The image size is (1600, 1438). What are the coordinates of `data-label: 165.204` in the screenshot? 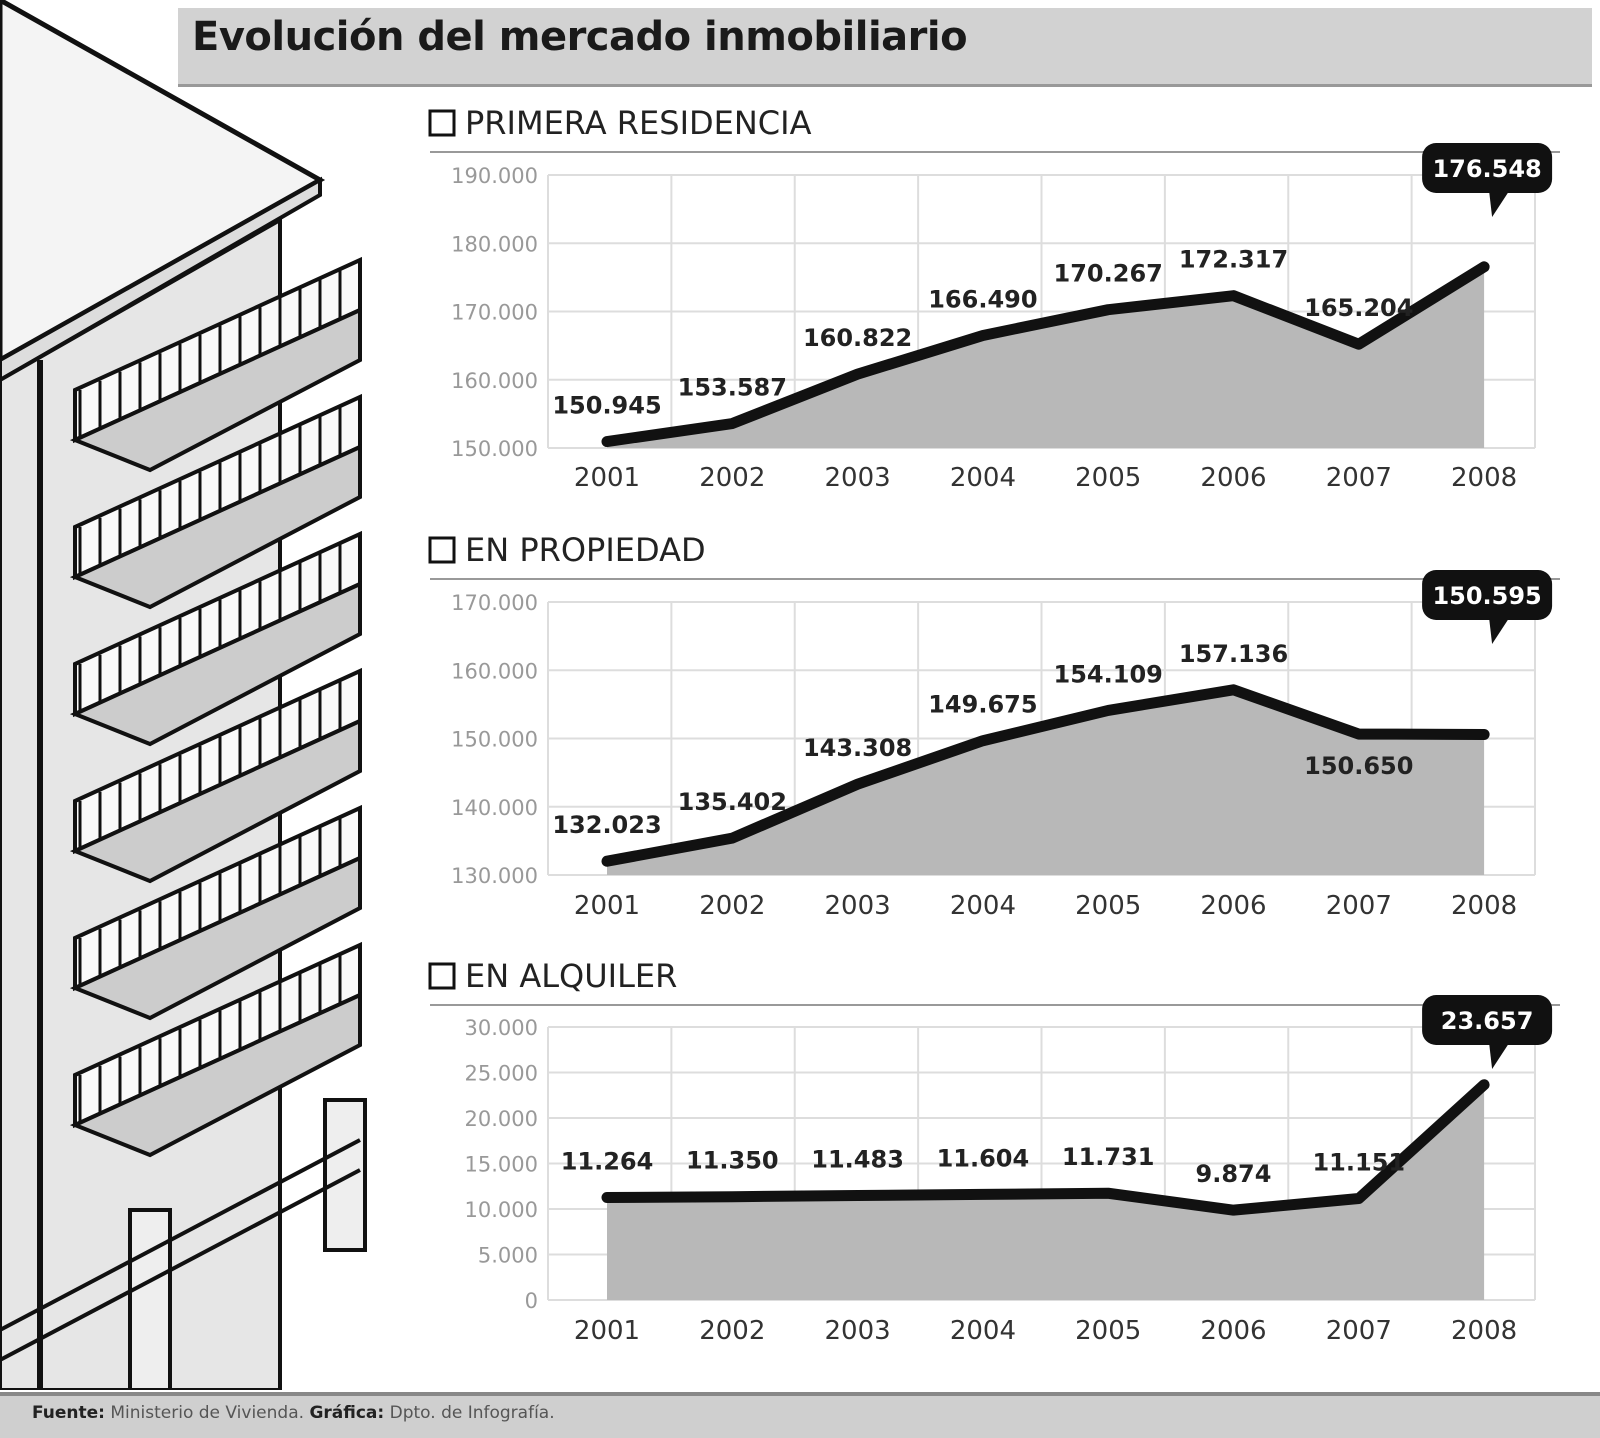 It's located at (1358, 308).